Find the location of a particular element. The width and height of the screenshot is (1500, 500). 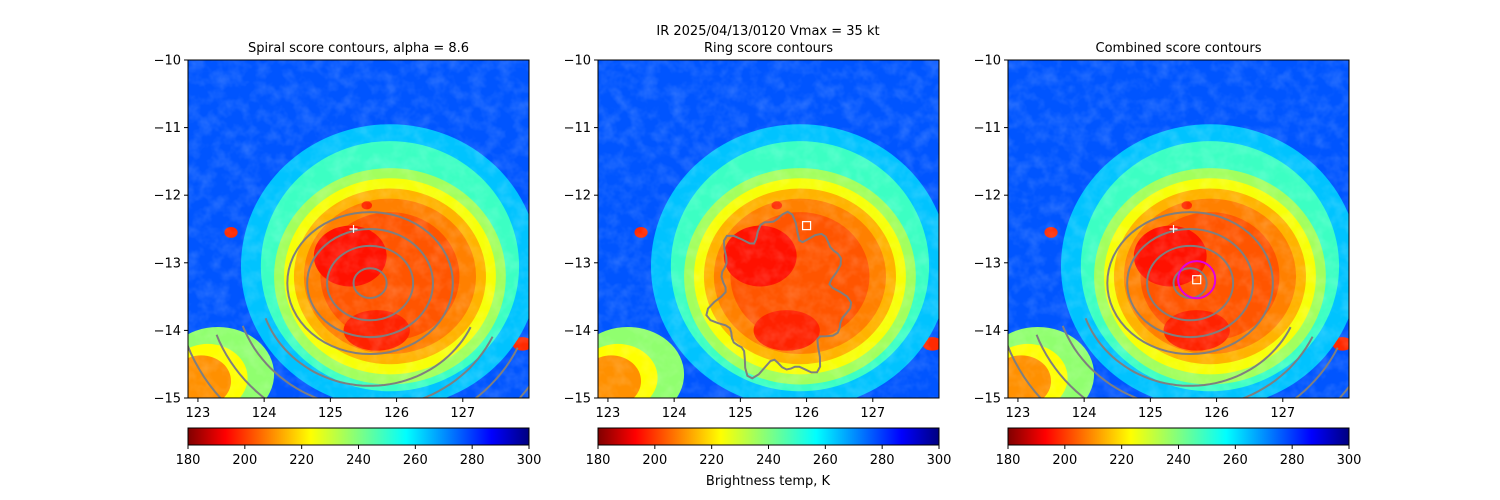

axes-title: Combined score contours is located at coordinates (1179, 48).